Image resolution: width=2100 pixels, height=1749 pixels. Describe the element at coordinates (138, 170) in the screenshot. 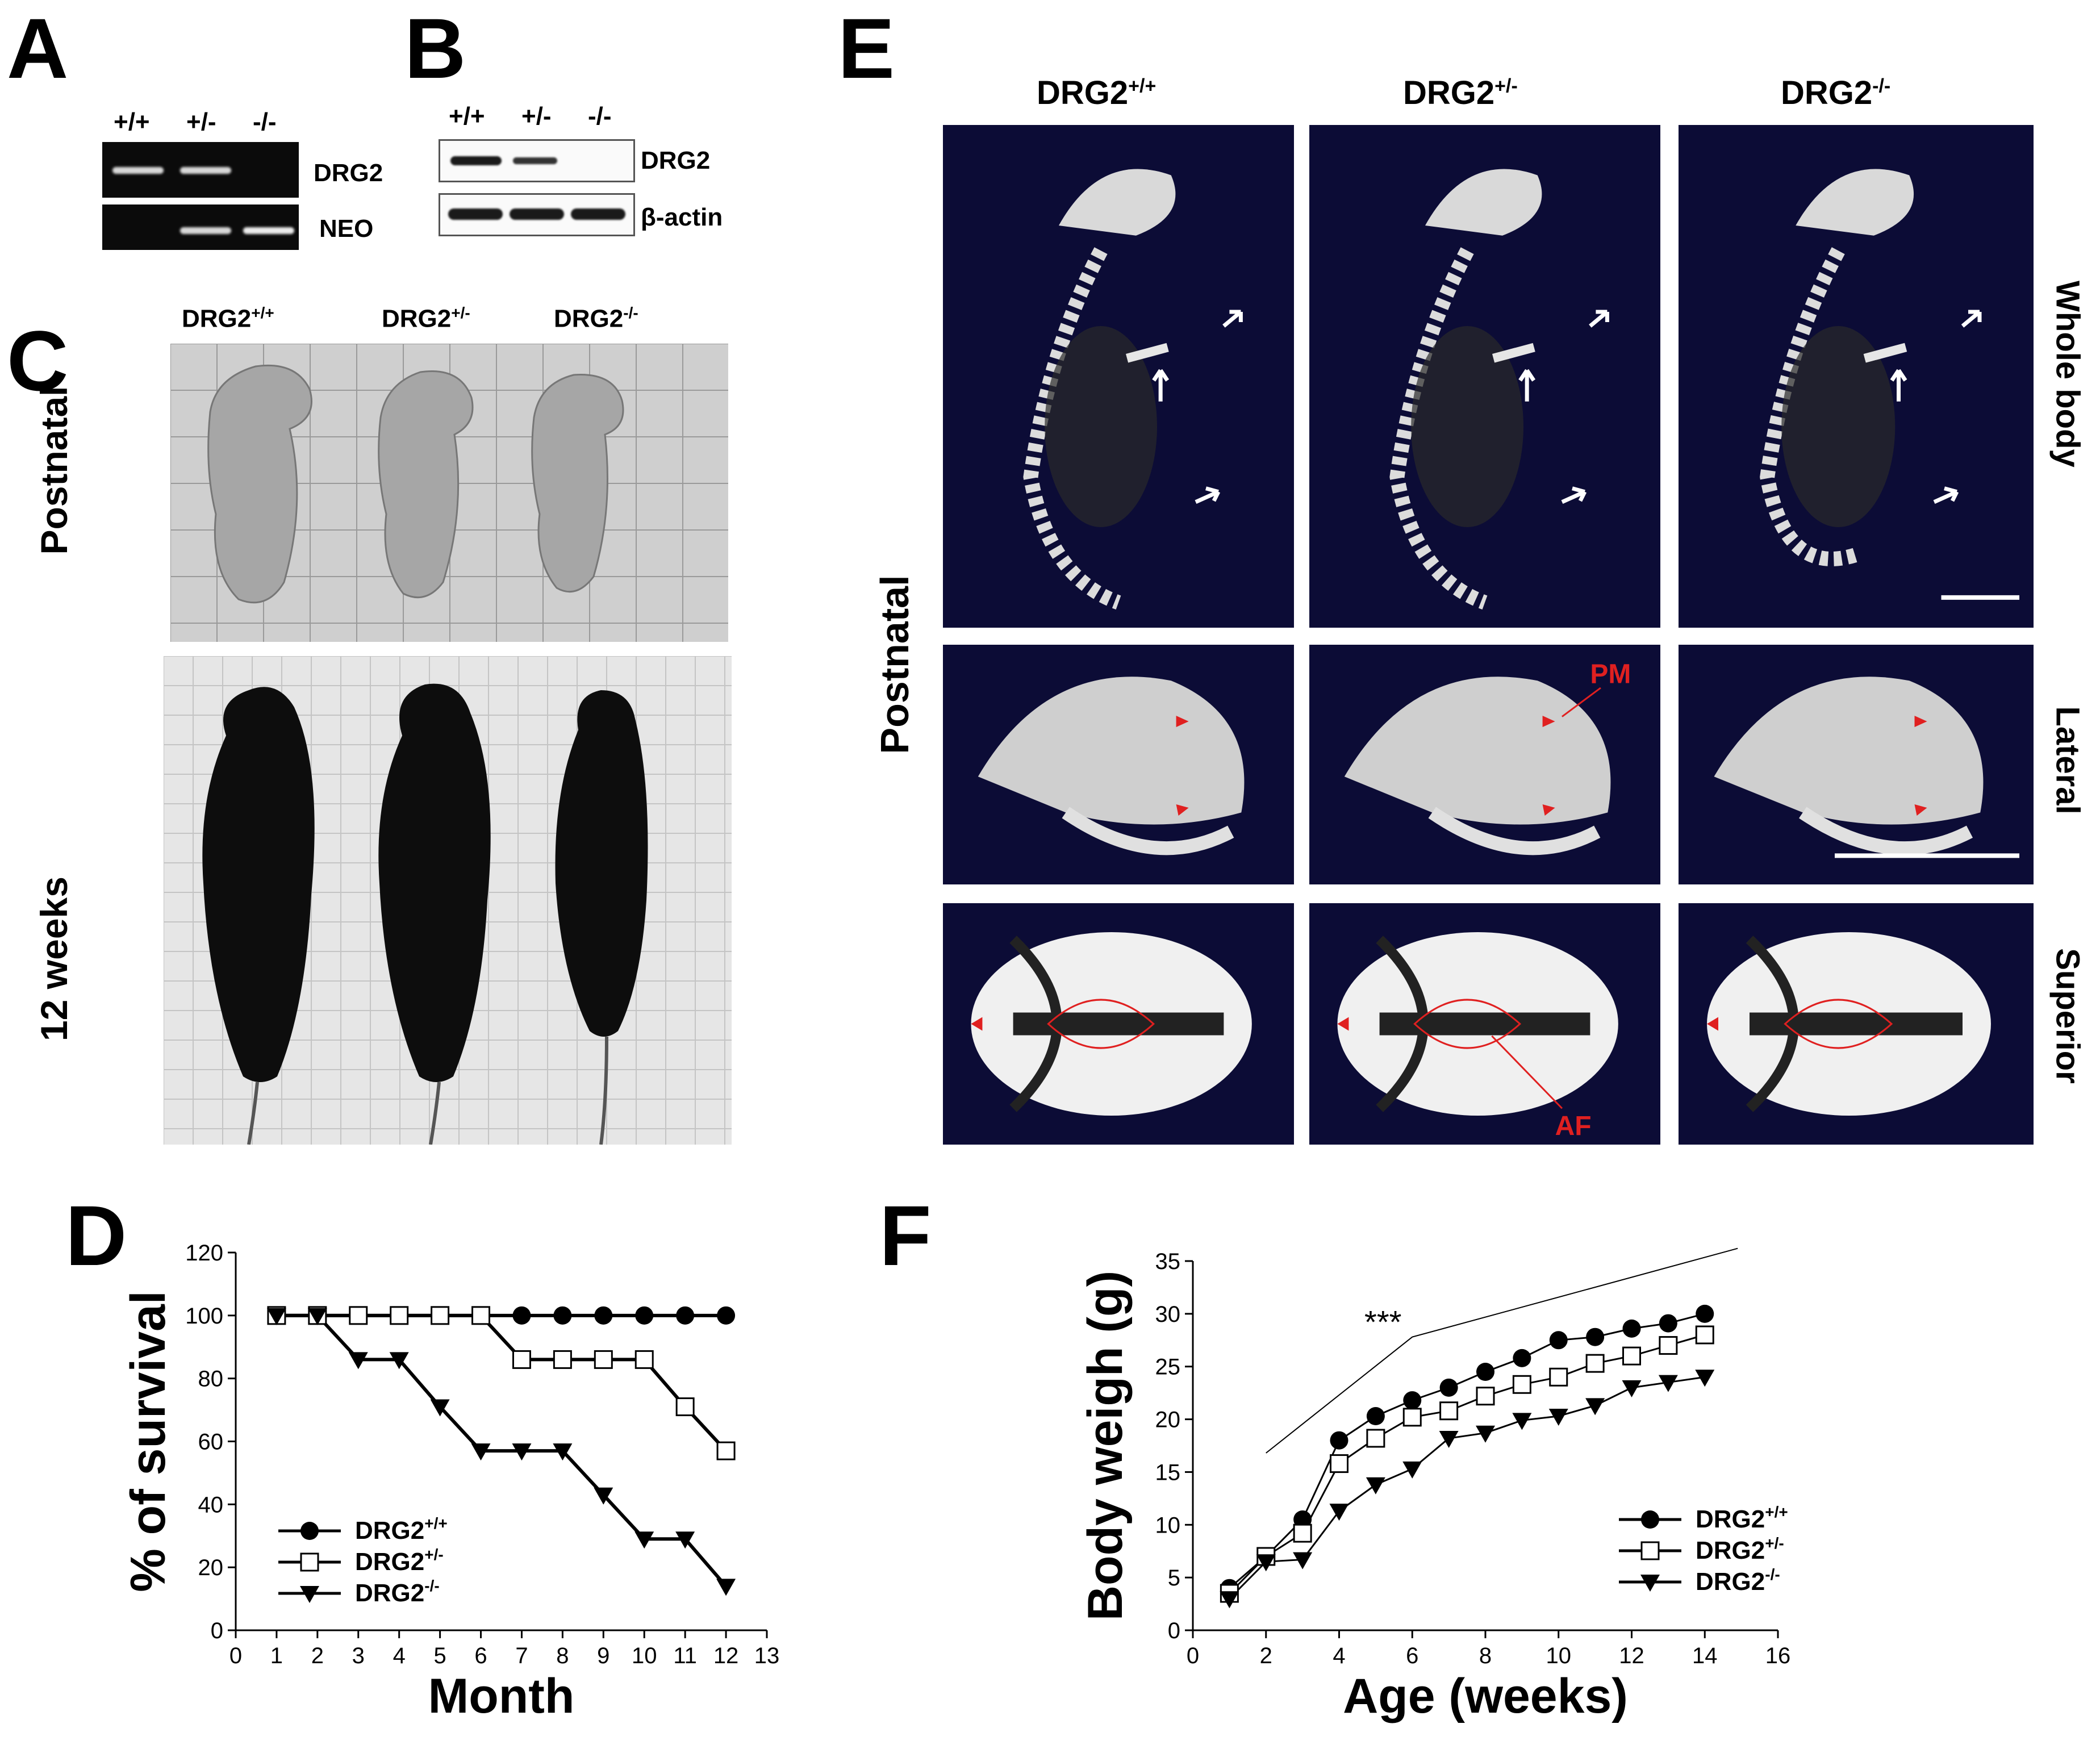

I see `band-drg2-wt` at that location.